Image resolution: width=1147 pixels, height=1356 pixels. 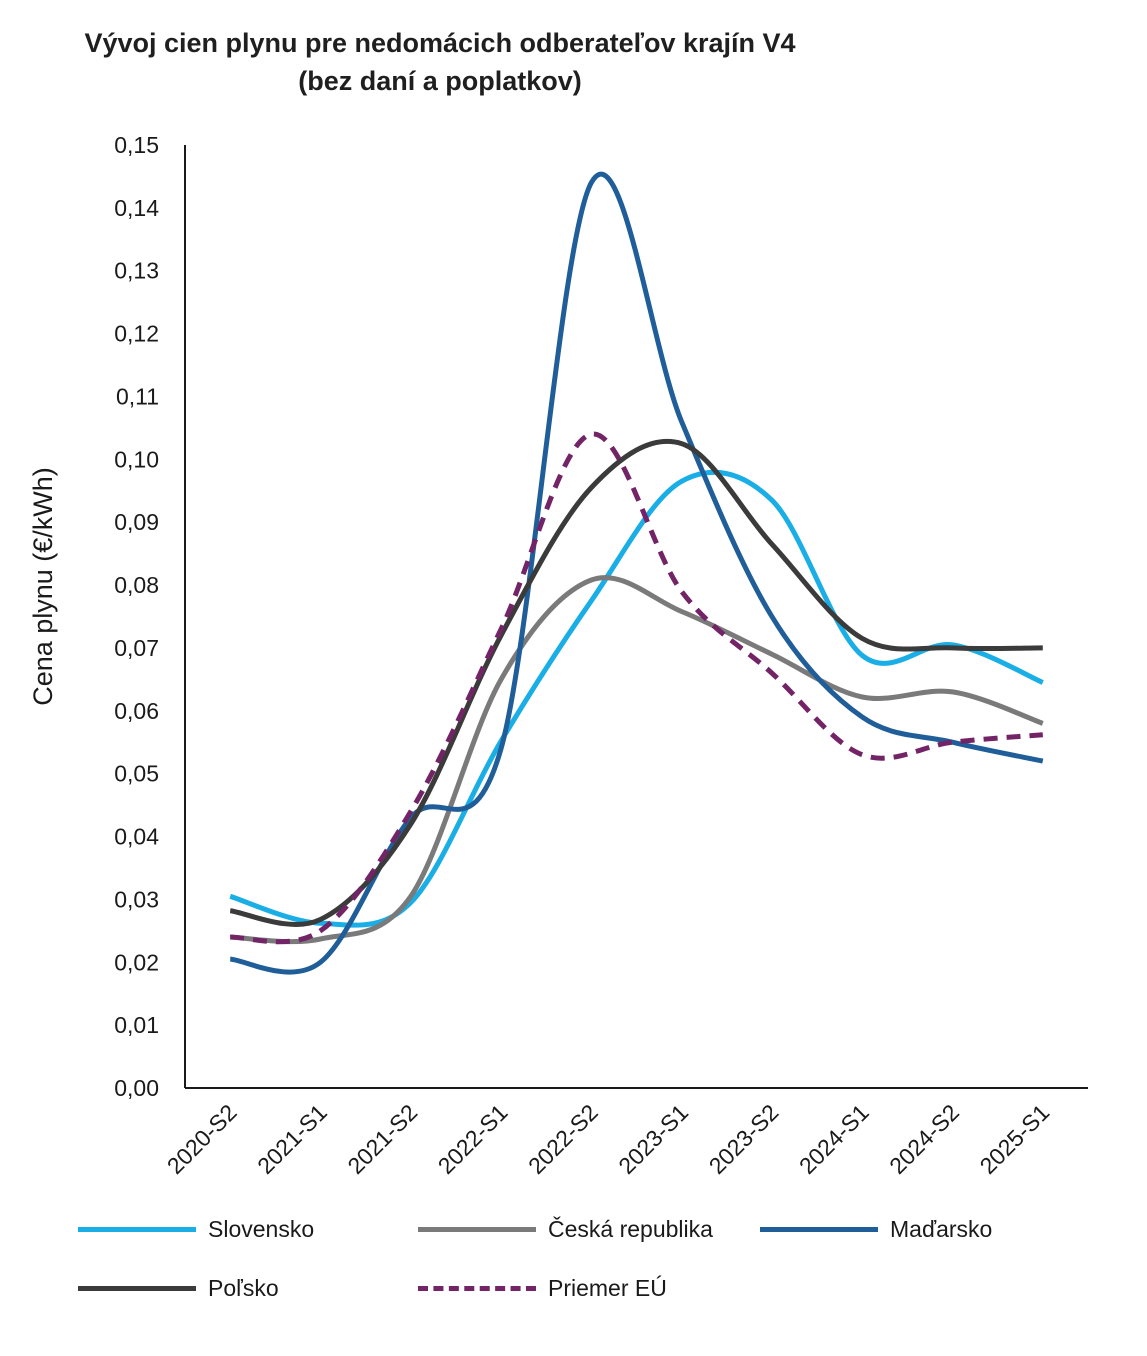 What do you see at coordinates (563, 1139) in the screenshot?
I see `x-tick-label: 2022-S2` at bounding box center [563, 1139].